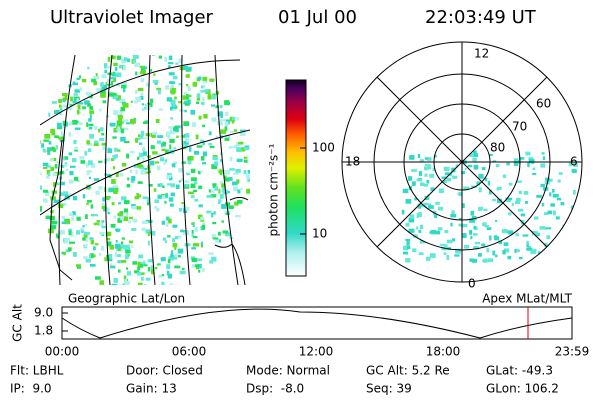  What do you see at coordinates (151, 389) in the screenshot?
I see `status: Gain: 13` at bounding box center [151, 389].